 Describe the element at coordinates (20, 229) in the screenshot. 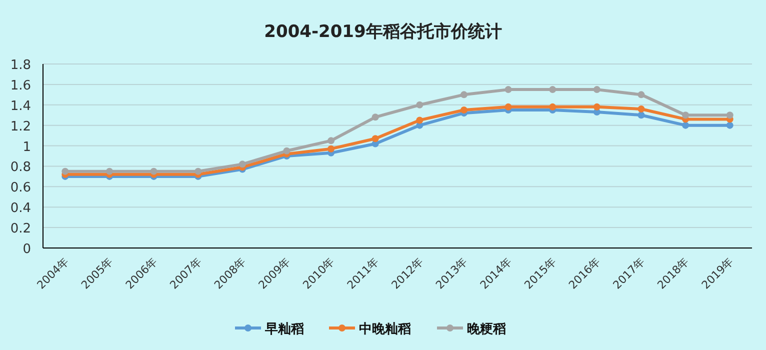

I see `y-tick-label: 0.2` at that location.